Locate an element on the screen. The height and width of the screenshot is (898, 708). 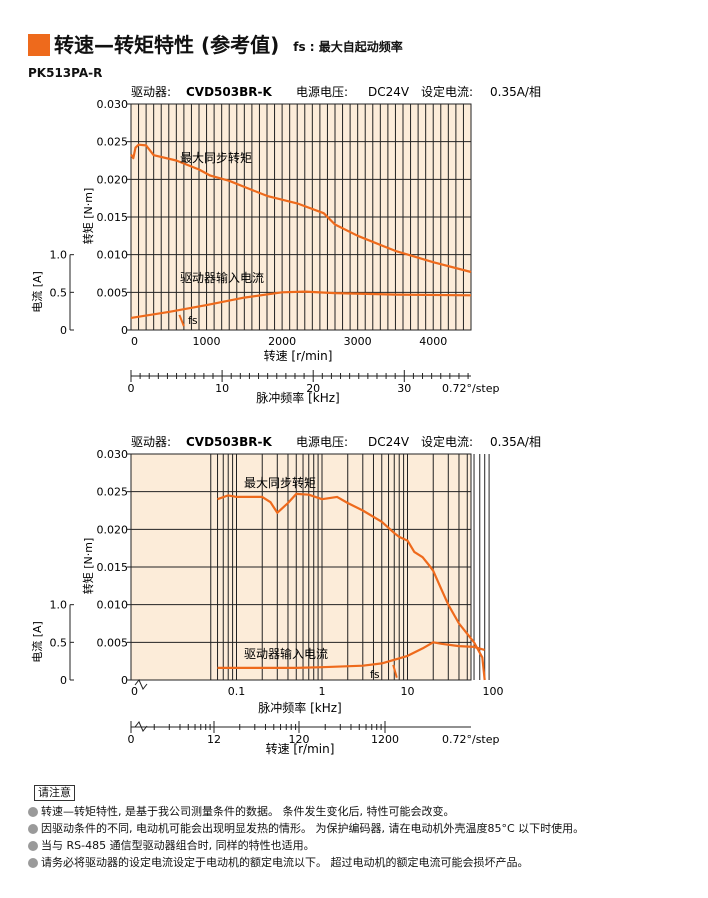
secondary-axis-label: 脉冲频率 [kHz] is located at coordinates (297, 397).